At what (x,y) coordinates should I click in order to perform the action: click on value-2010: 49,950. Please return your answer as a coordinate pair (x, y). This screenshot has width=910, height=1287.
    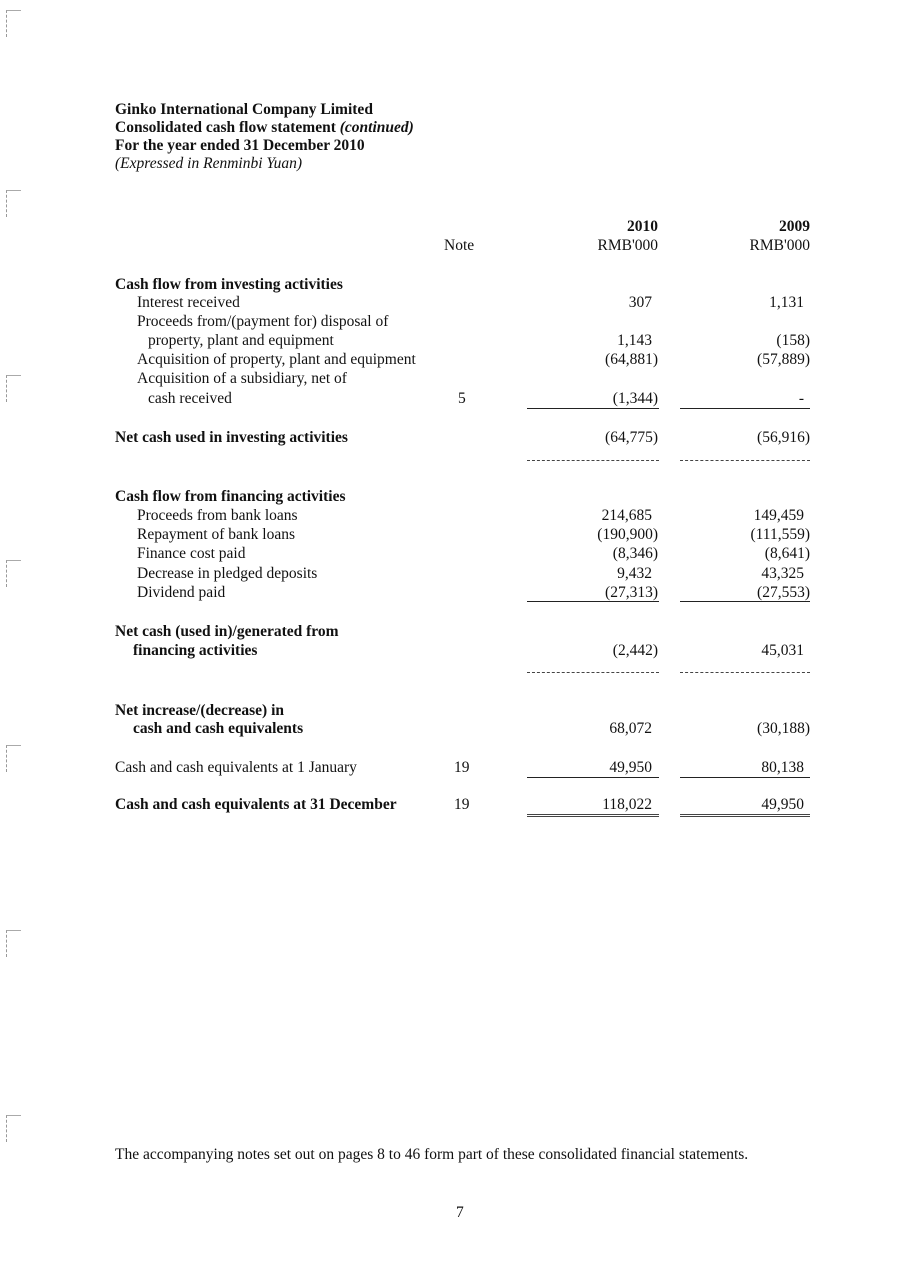
    Looking at the image, I should click on (630, 767).